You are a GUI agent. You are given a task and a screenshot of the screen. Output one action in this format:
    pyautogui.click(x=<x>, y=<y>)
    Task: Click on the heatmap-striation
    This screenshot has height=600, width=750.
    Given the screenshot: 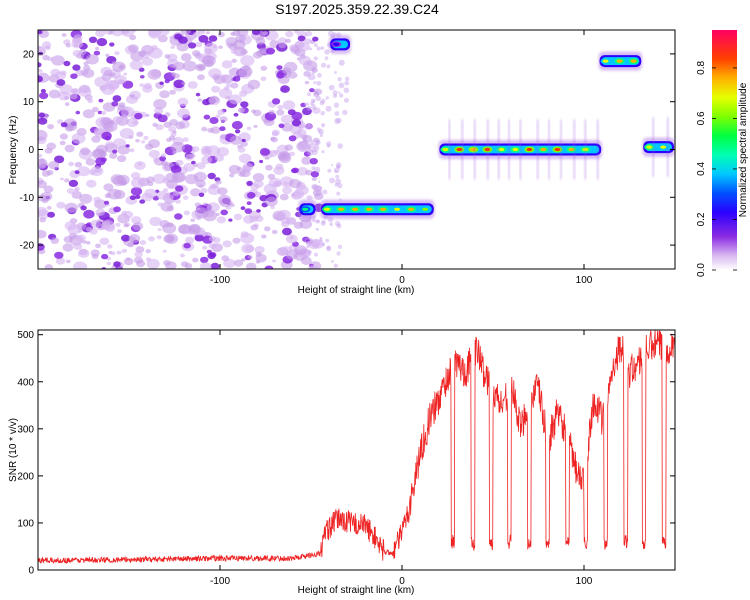 What is the action you would take?
    pyautogui.click(x=574, y=149)
    